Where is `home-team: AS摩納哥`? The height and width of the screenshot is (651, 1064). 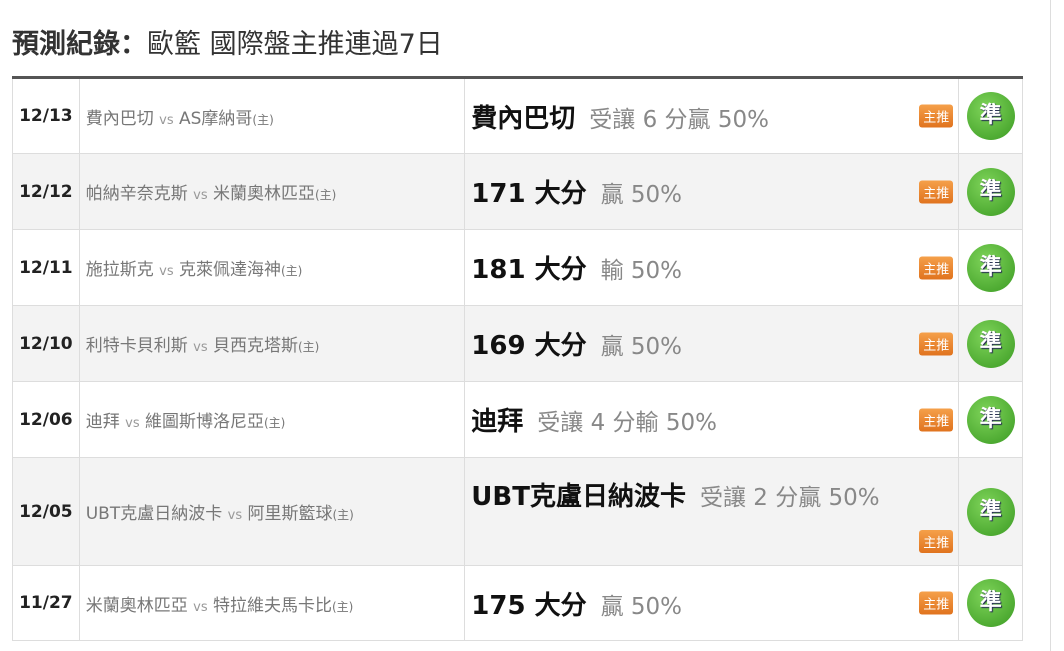
home-team: AS摩納哥 is located at coordinates (216, 118).